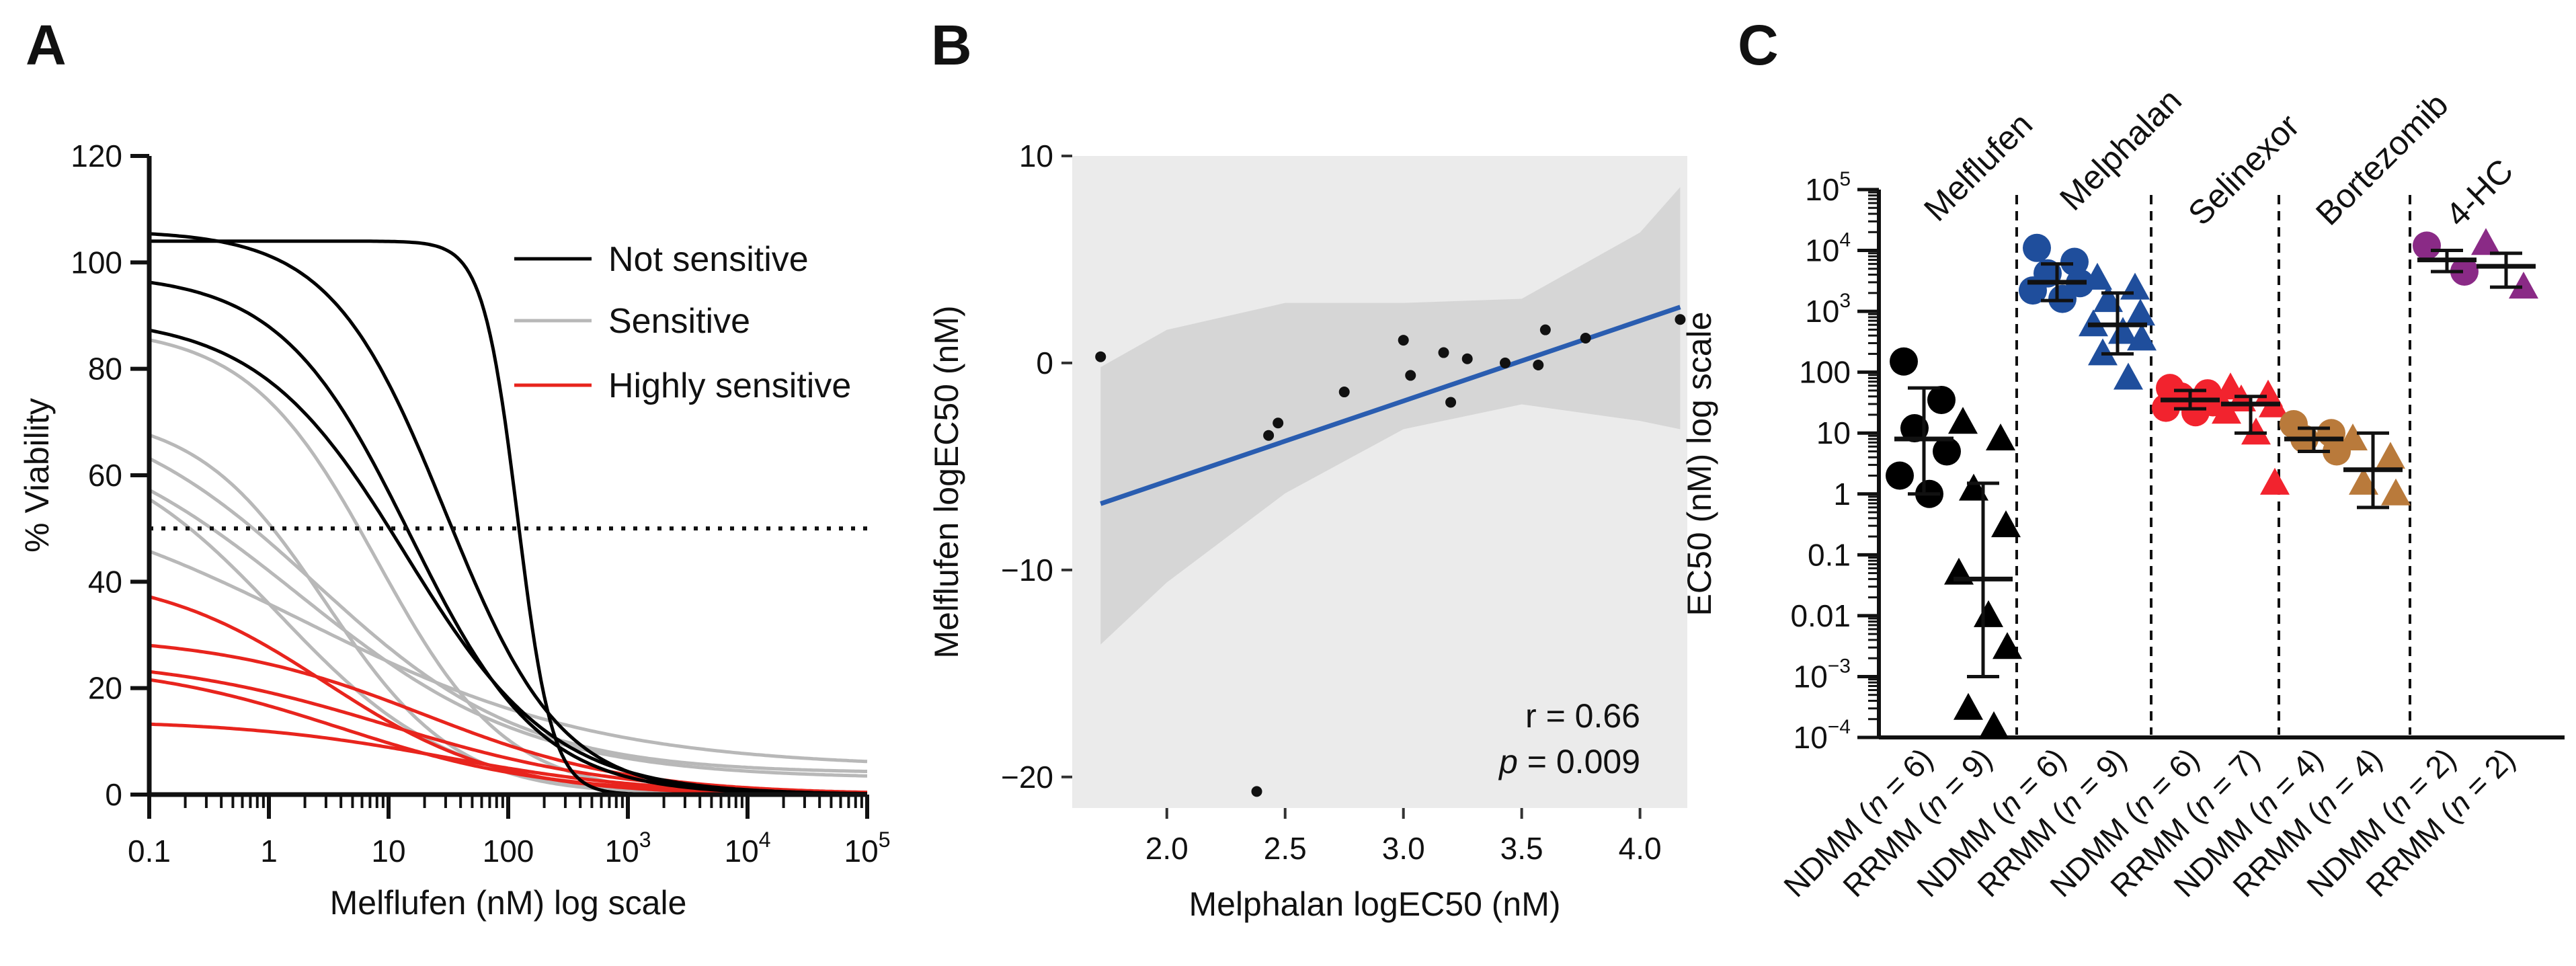  Describe the element at coordinates (1834, 461) in the screenshot. I see `y-axis-ticks: 10−4 10−3 0.01 0.1 1 10 100 103 104 105` at that location.